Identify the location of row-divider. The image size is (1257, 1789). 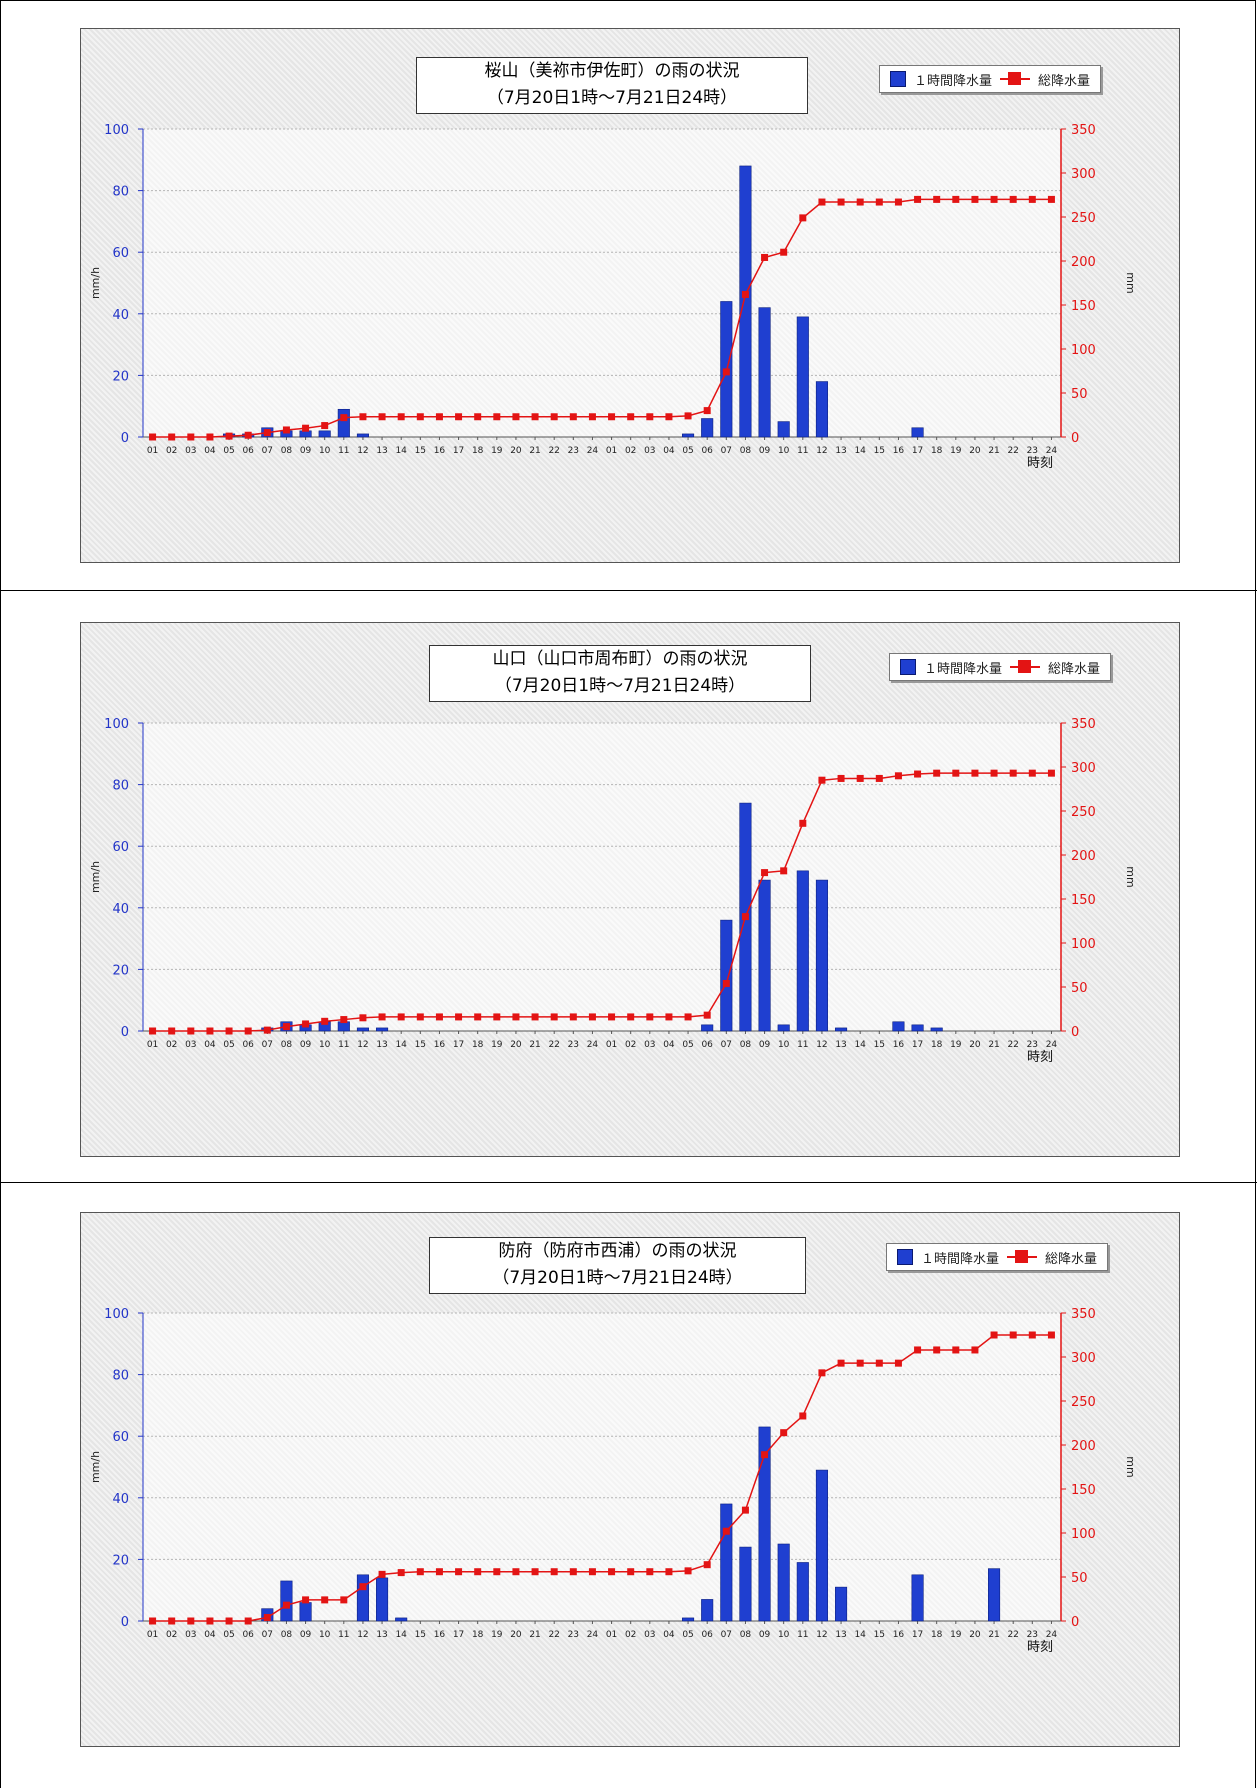
(628, 1182).